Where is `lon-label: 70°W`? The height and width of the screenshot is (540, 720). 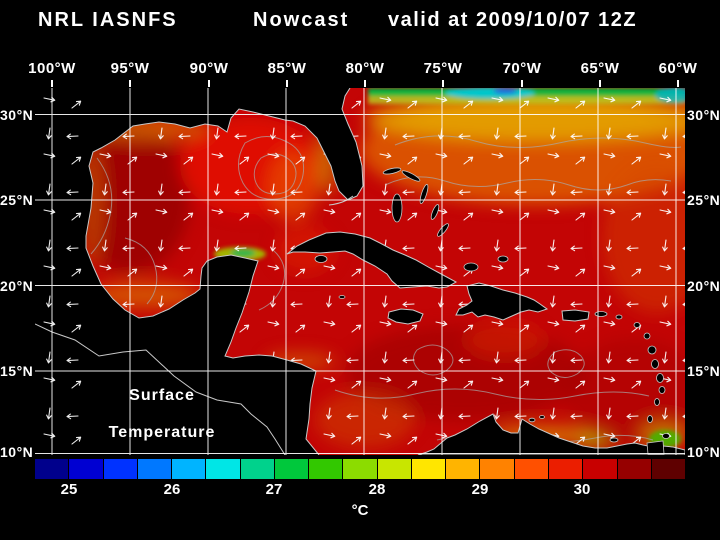
lon-label: 70°W is located at coordinates (522, 68).